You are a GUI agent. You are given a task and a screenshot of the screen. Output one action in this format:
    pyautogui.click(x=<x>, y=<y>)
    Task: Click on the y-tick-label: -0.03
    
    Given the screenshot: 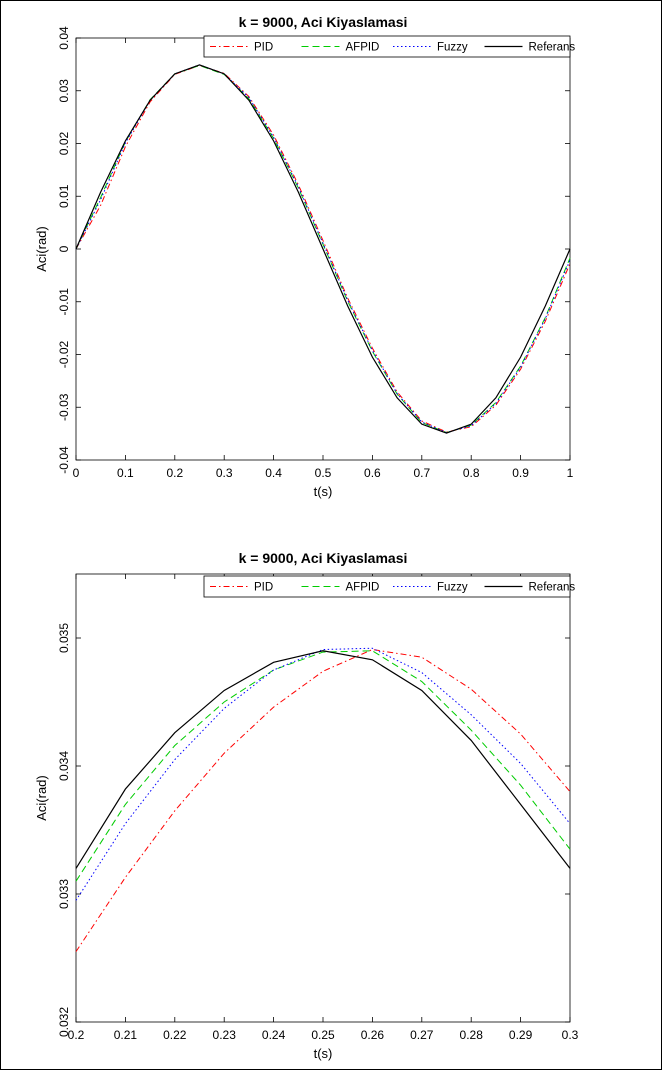 What is the action you would take?
    pyautogui.click(x=64, y=407)
    